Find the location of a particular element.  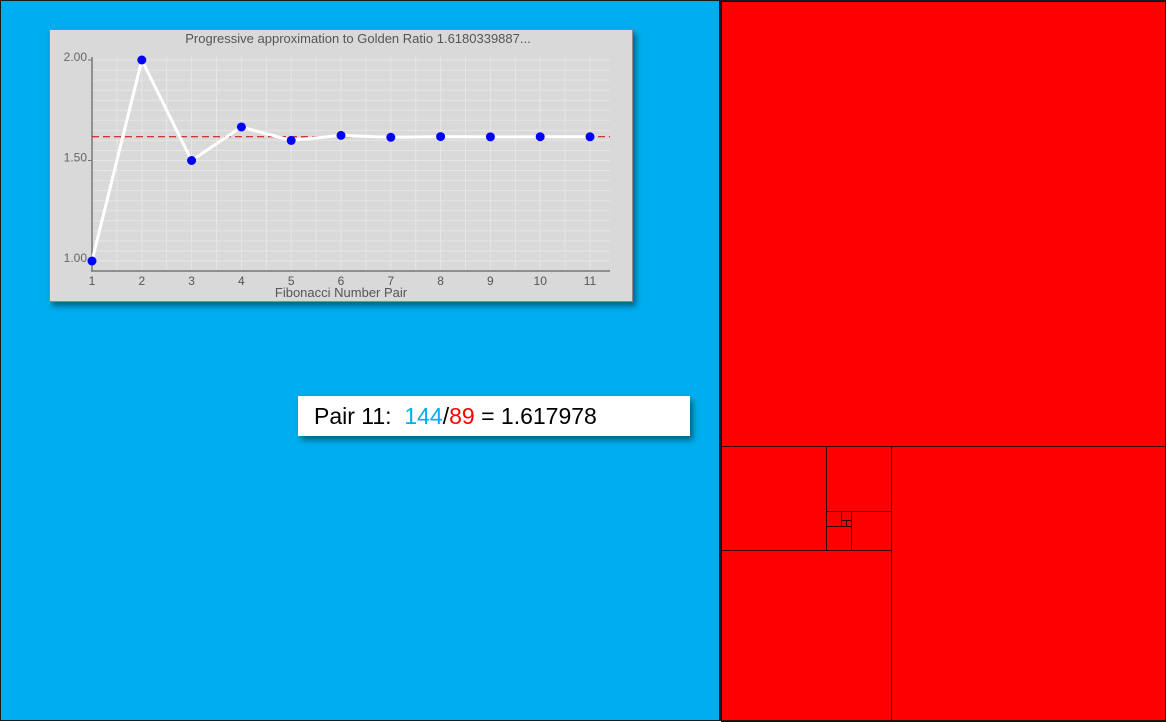

ratio-display: Pair 11: 144/89 = 1.617978 is located at coordinates (494, 416).